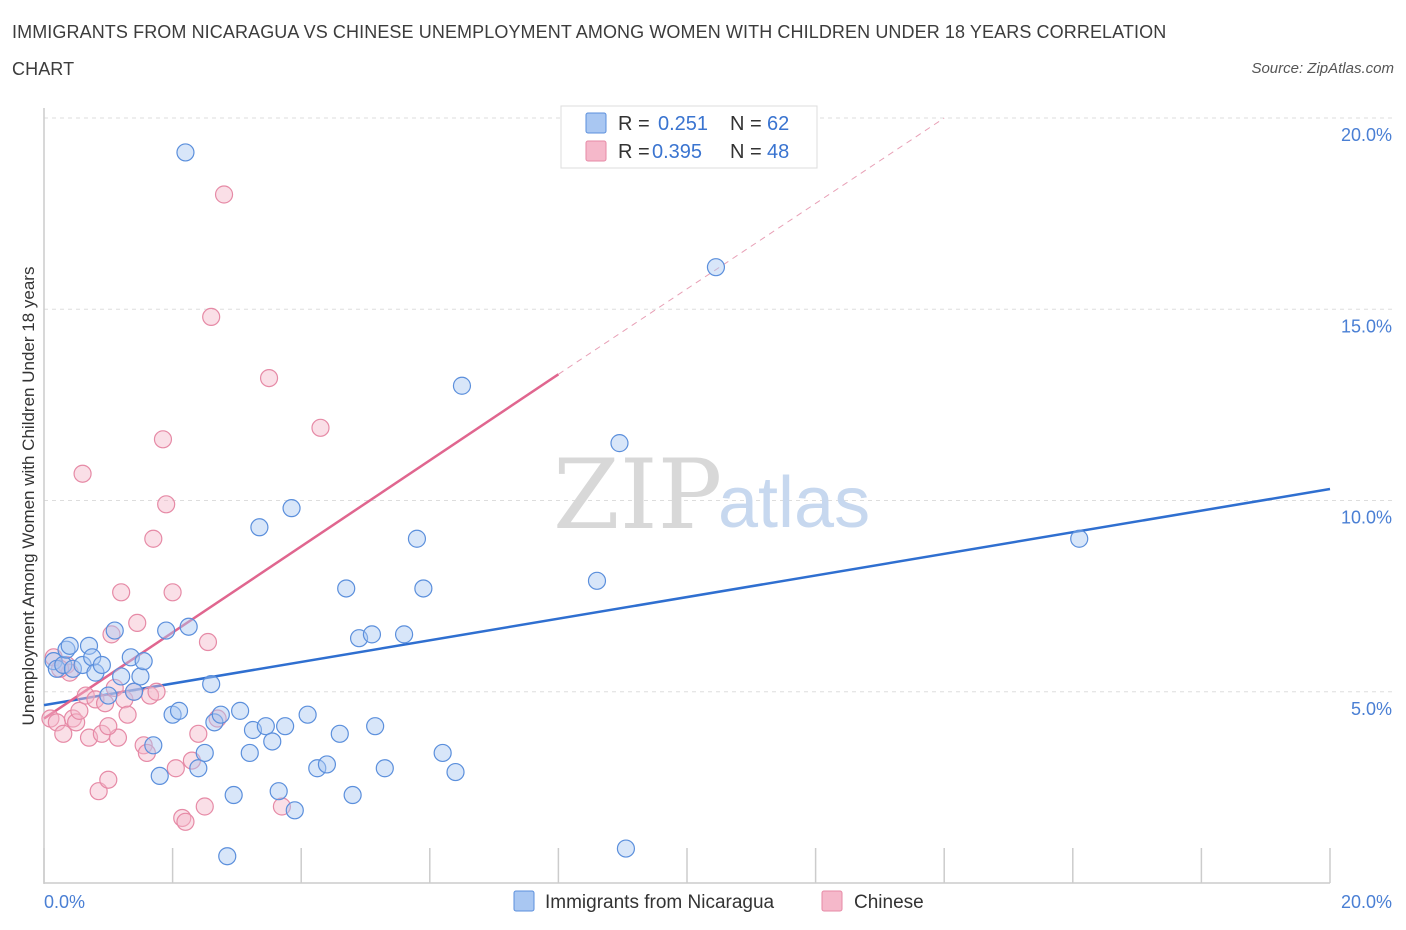  Describe the element at coordinates (1366, 422) in the screenshot. I see `y-tick-labels: 5.0% 10.0% 15.0% 20.0%` at that location.